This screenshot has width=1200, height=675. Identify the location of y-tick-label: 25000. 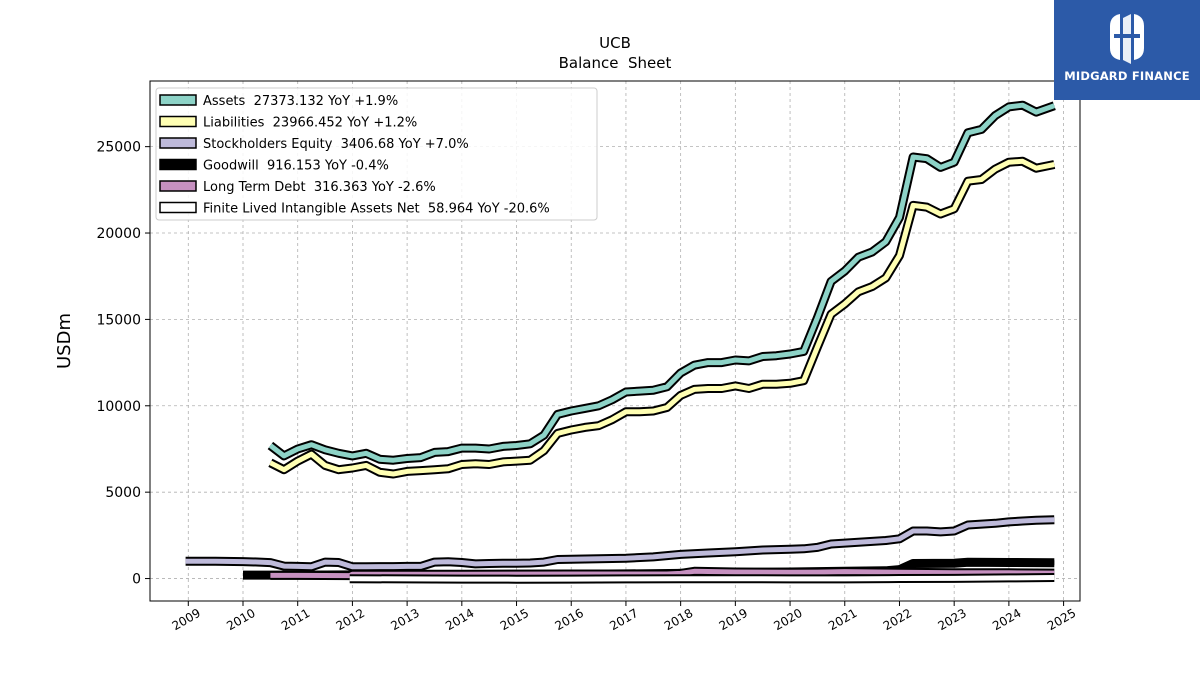
(118, 148).